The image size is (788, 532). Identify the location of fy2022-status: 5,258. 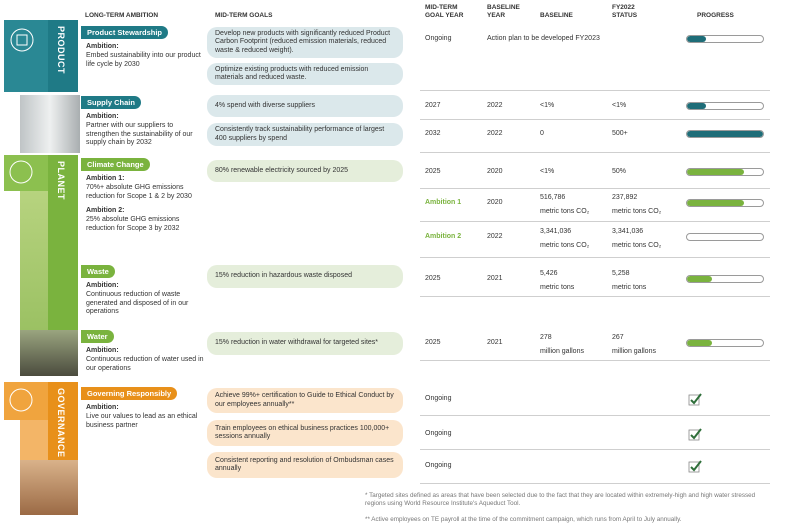
(621, 273).